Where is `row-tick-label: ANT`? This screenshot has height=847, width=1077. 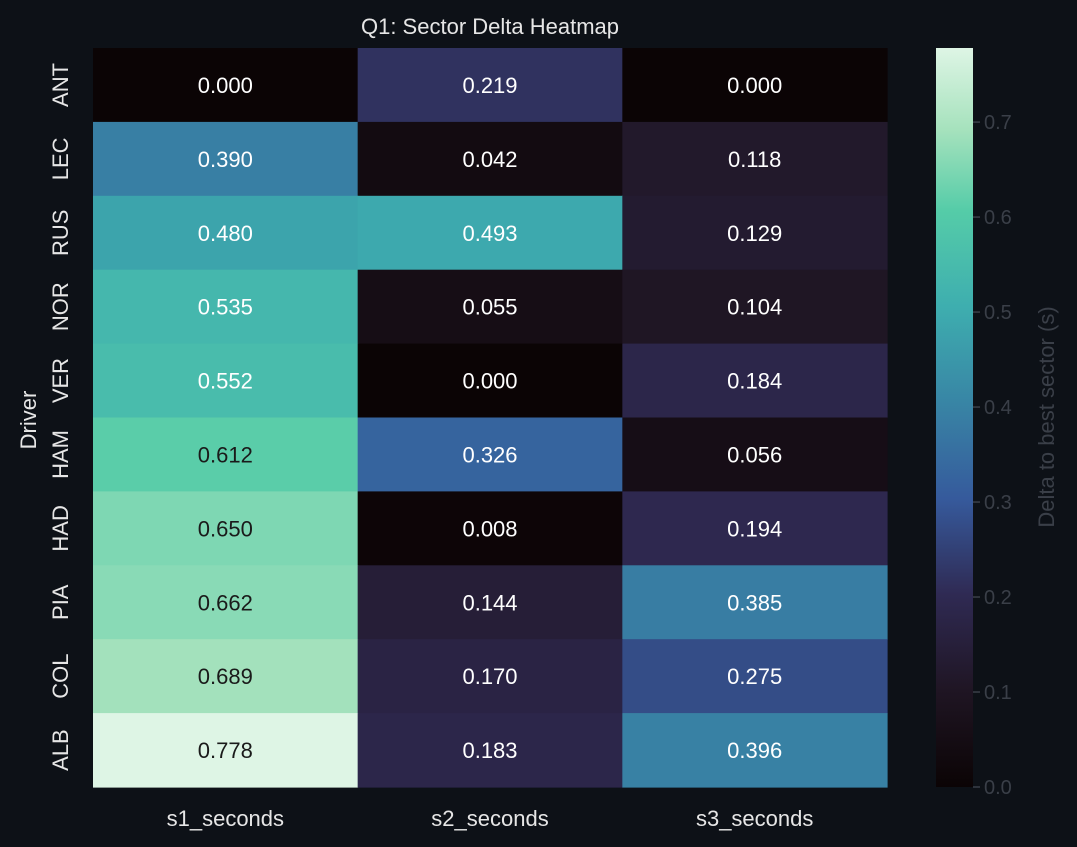 row-tick-label: ANT is located at coordinates (60, 85).